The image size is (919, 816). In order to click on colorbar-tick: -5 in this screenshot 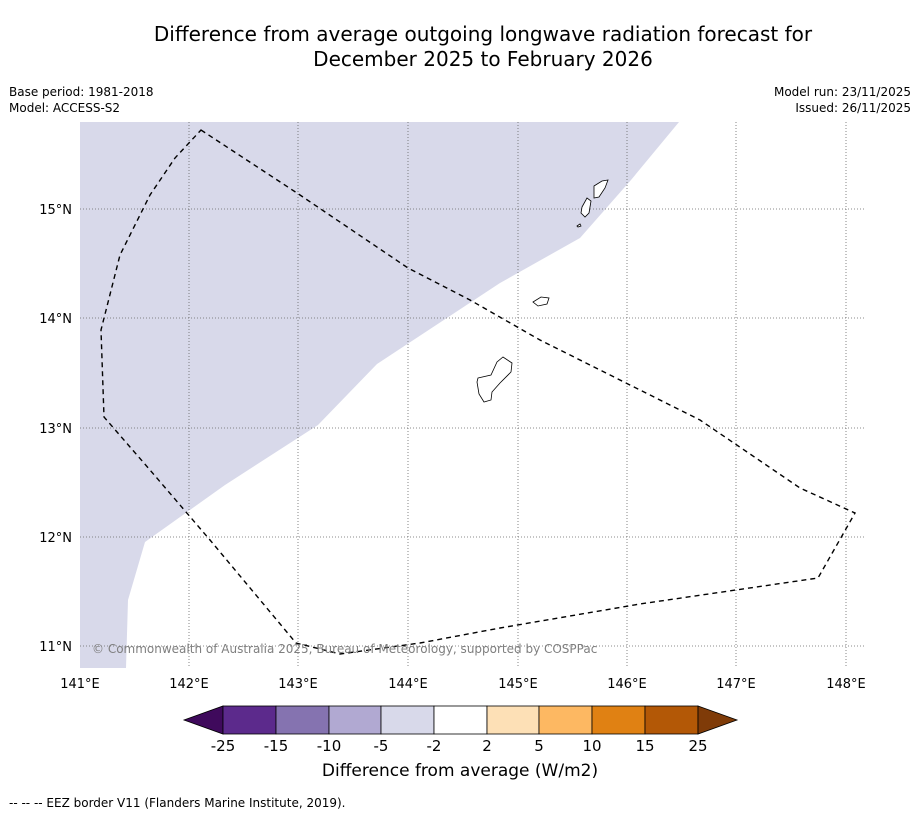, I will do `click(381, 746)`.